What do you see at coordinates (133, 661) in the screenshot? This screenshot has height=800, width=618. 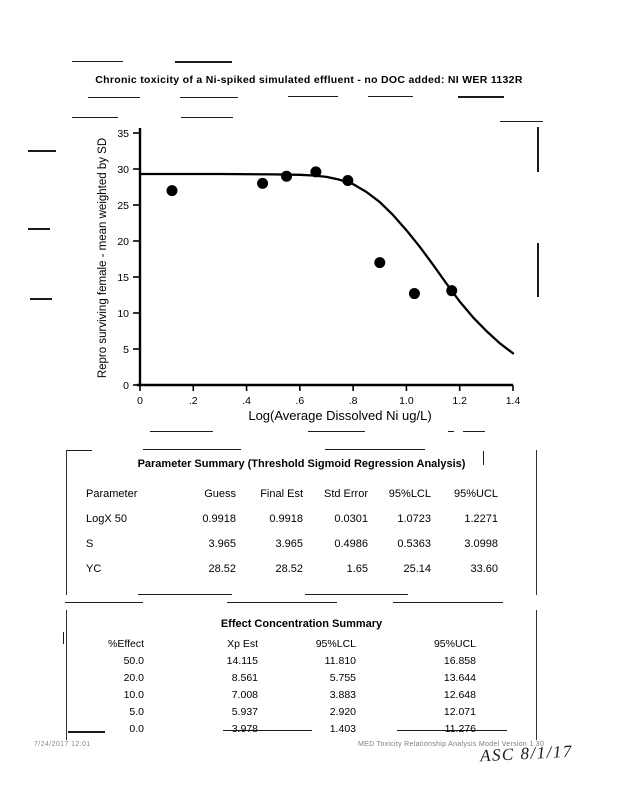 I see `table-cell: 50.0` at bounding box center [133, 661].